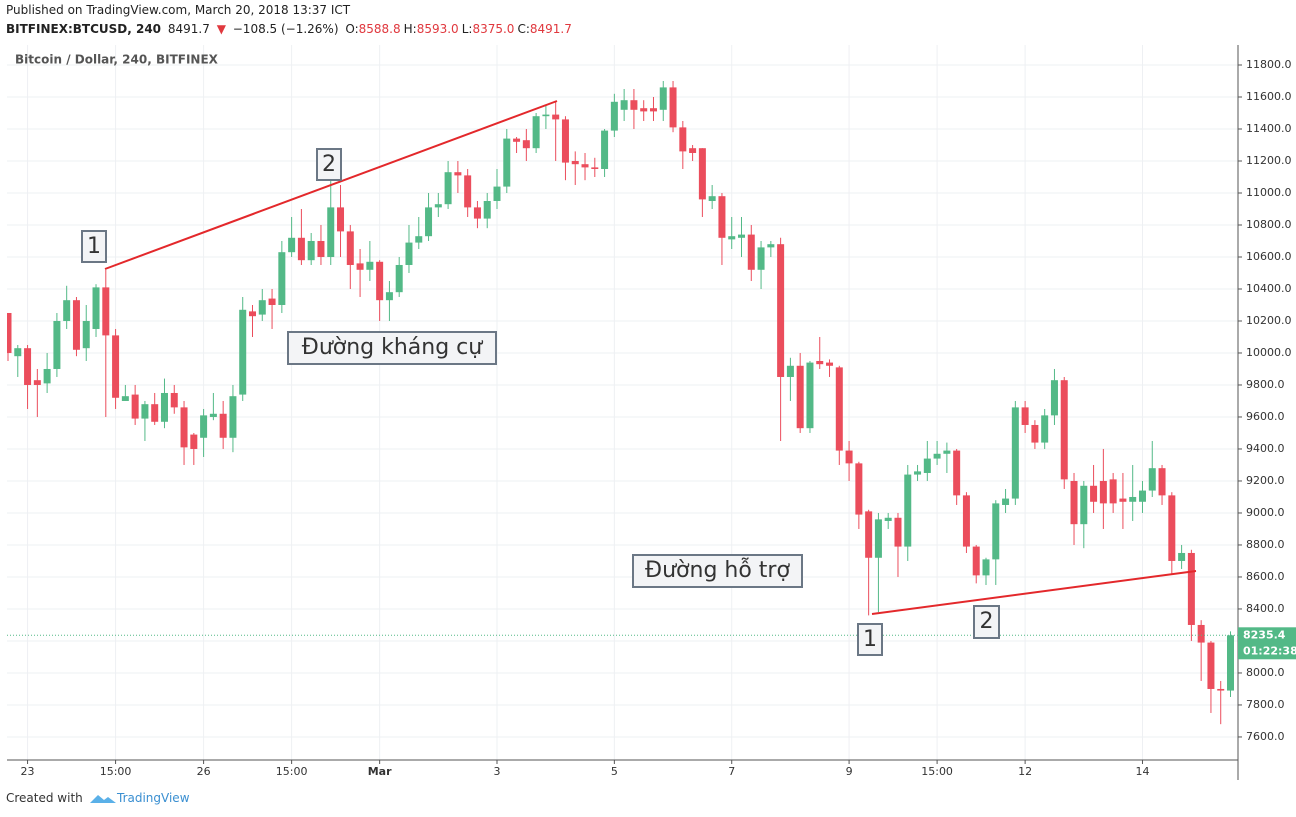  What do you see at coordinates (1269, 64) in the screenshot?
I see `y-tick-label: 11800.0` at bounding box center [1269, 64].